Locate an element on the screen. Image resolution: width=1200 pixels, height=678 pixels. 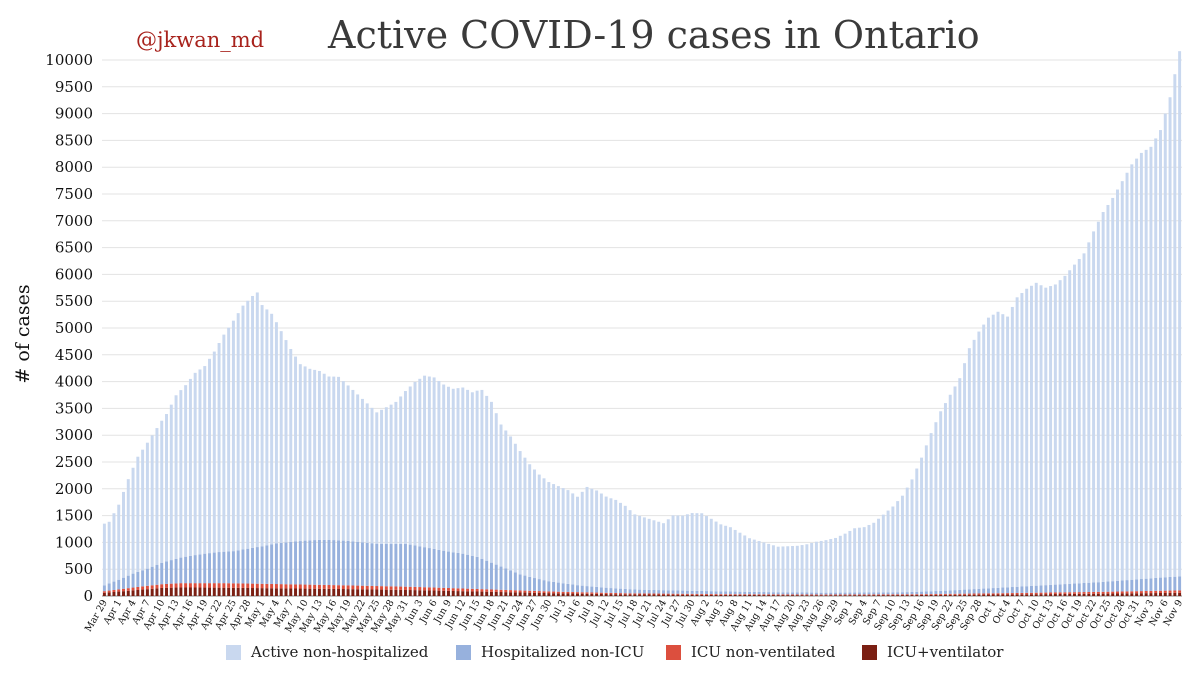
y-tick-label: 7000 is located at coordinates (74, 221).